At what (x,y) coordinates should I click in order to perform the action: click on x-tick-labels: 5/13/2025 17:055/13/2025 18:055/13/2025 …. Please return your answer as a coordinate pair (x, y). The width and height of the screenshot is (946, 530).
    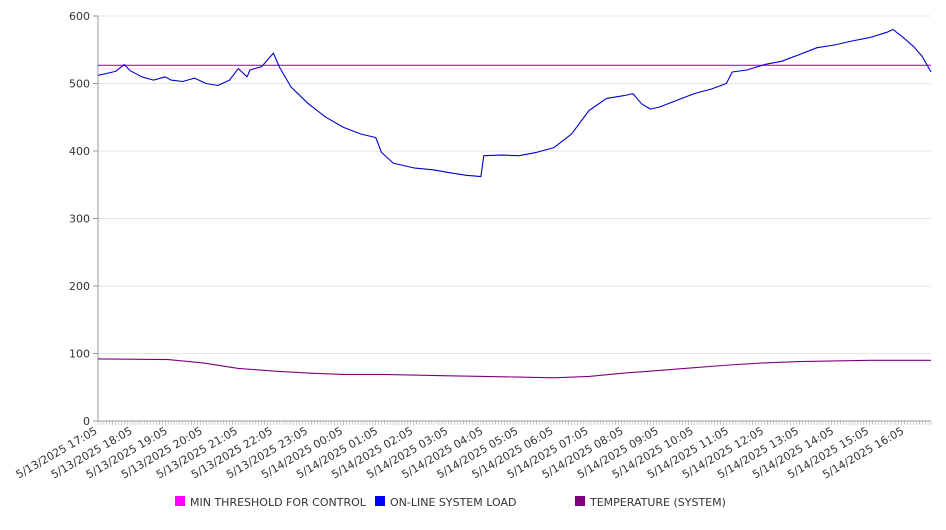
    Looking at the image, I should click on (460, 452).